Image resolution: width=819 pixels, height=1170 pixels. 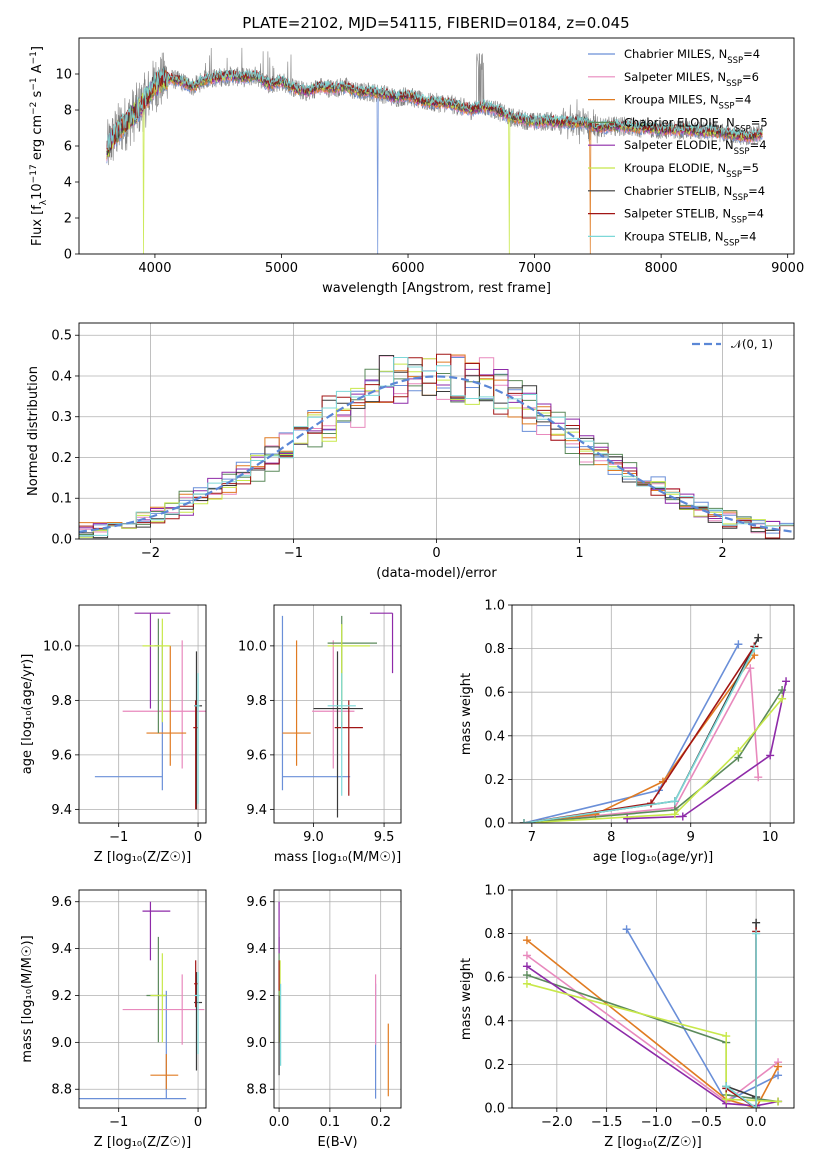 What do you see at coordinates (337, 1142) in the screenshot?
I see `x-axis-label: E(B-V)` at bounding box center [337, 1142].